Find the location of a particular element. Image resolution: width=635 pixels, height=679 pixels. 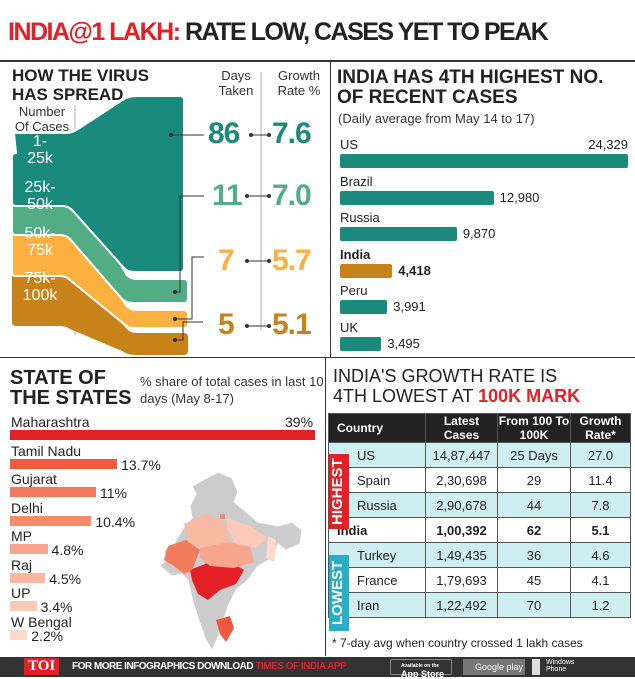

google-play-button: Google play is located at coordinates (494, 667).